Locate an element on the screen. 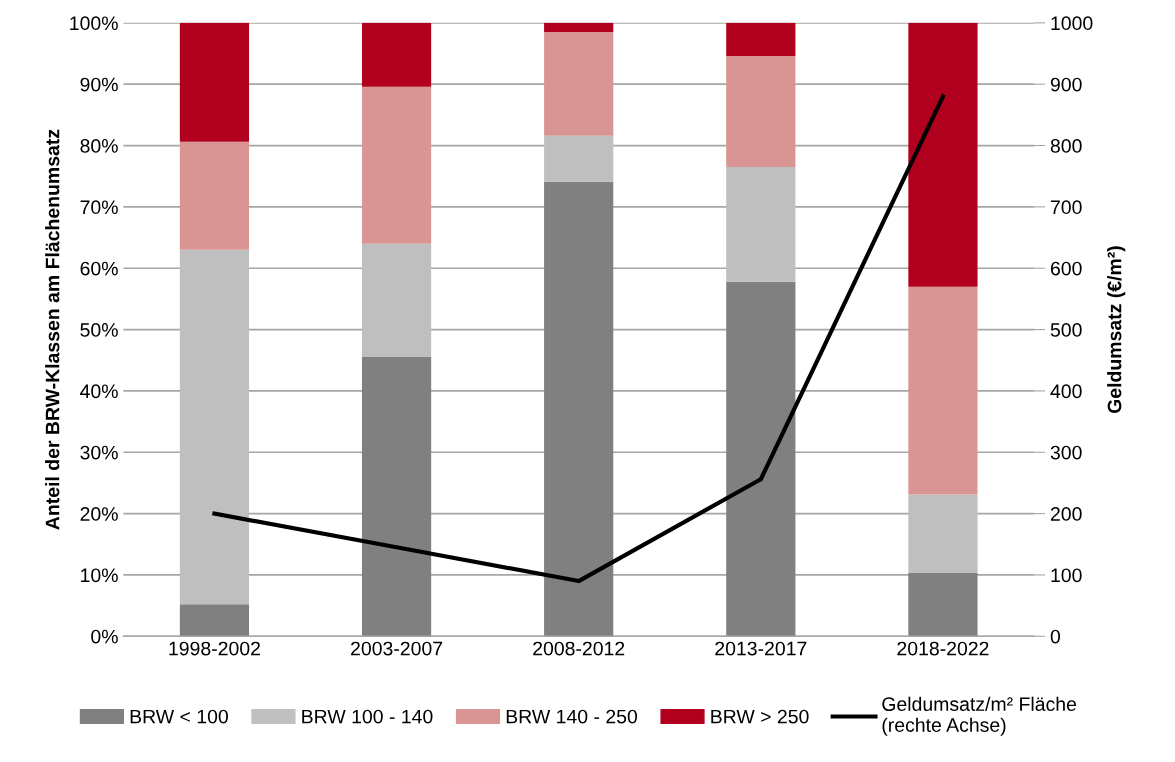 This screenshot has height=762, width=1175. x-tick-label: 2013-2017 is located at coordinates (761, 648).